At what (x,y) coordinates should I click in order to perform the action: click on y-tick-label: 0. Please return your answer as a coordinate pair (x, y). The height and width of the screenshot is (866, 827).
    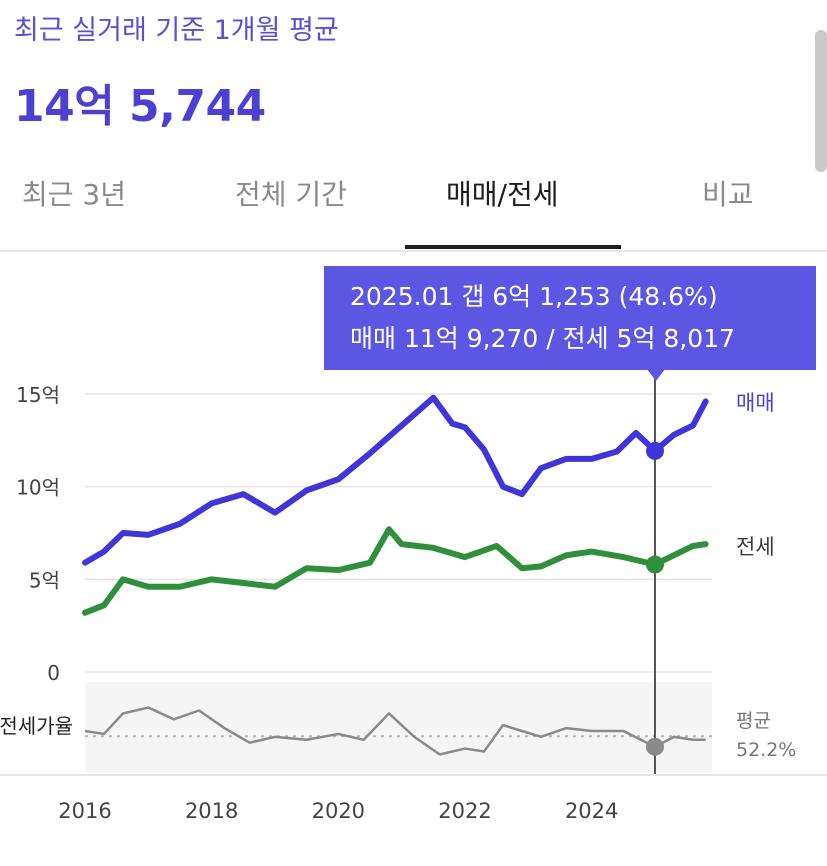
    Looking at the image, I should click on (53, 673).